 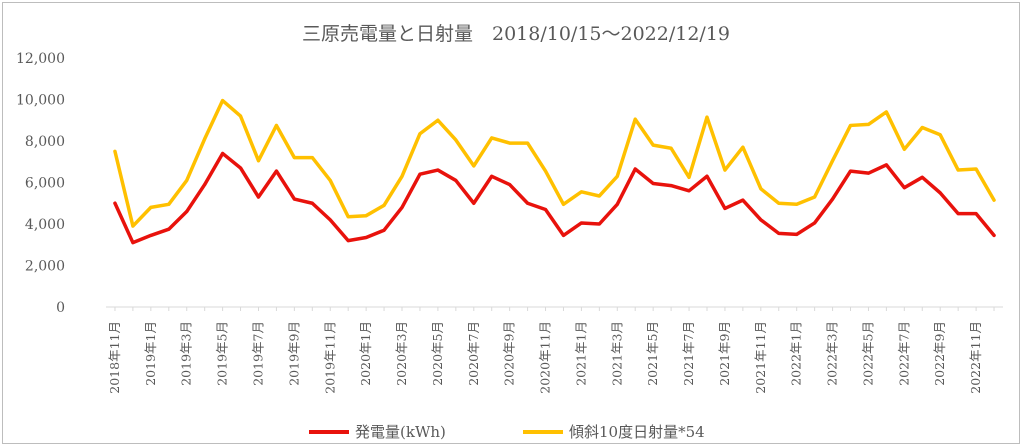 I want to click on x-tick-label: 2021年11月, so click(x=760, y=357).